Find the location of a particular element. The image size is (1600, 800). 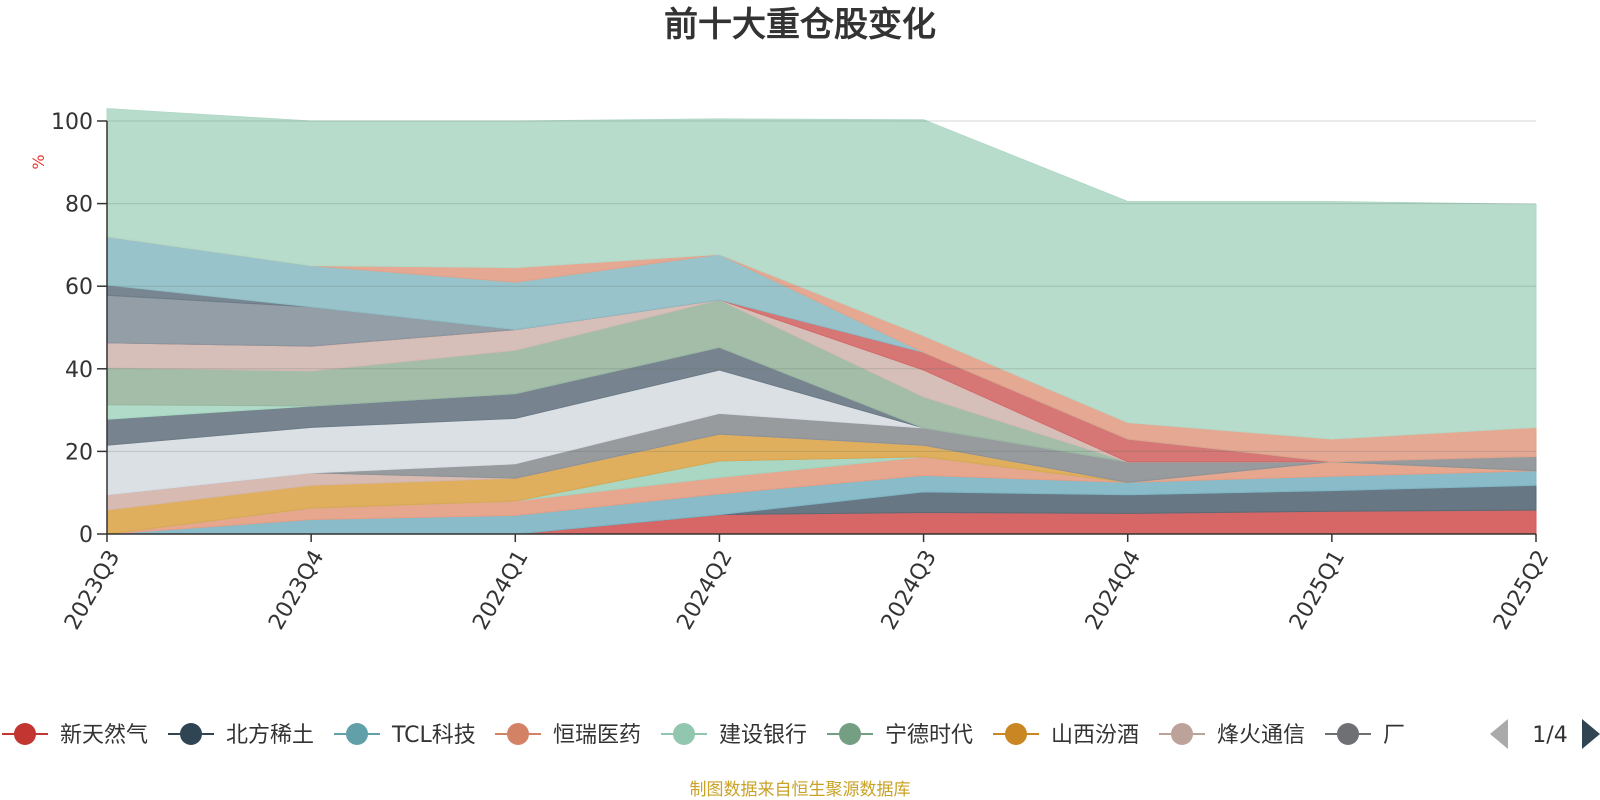

chart-title: 前十大重仓股变化 is located at coordinates (800, 25).